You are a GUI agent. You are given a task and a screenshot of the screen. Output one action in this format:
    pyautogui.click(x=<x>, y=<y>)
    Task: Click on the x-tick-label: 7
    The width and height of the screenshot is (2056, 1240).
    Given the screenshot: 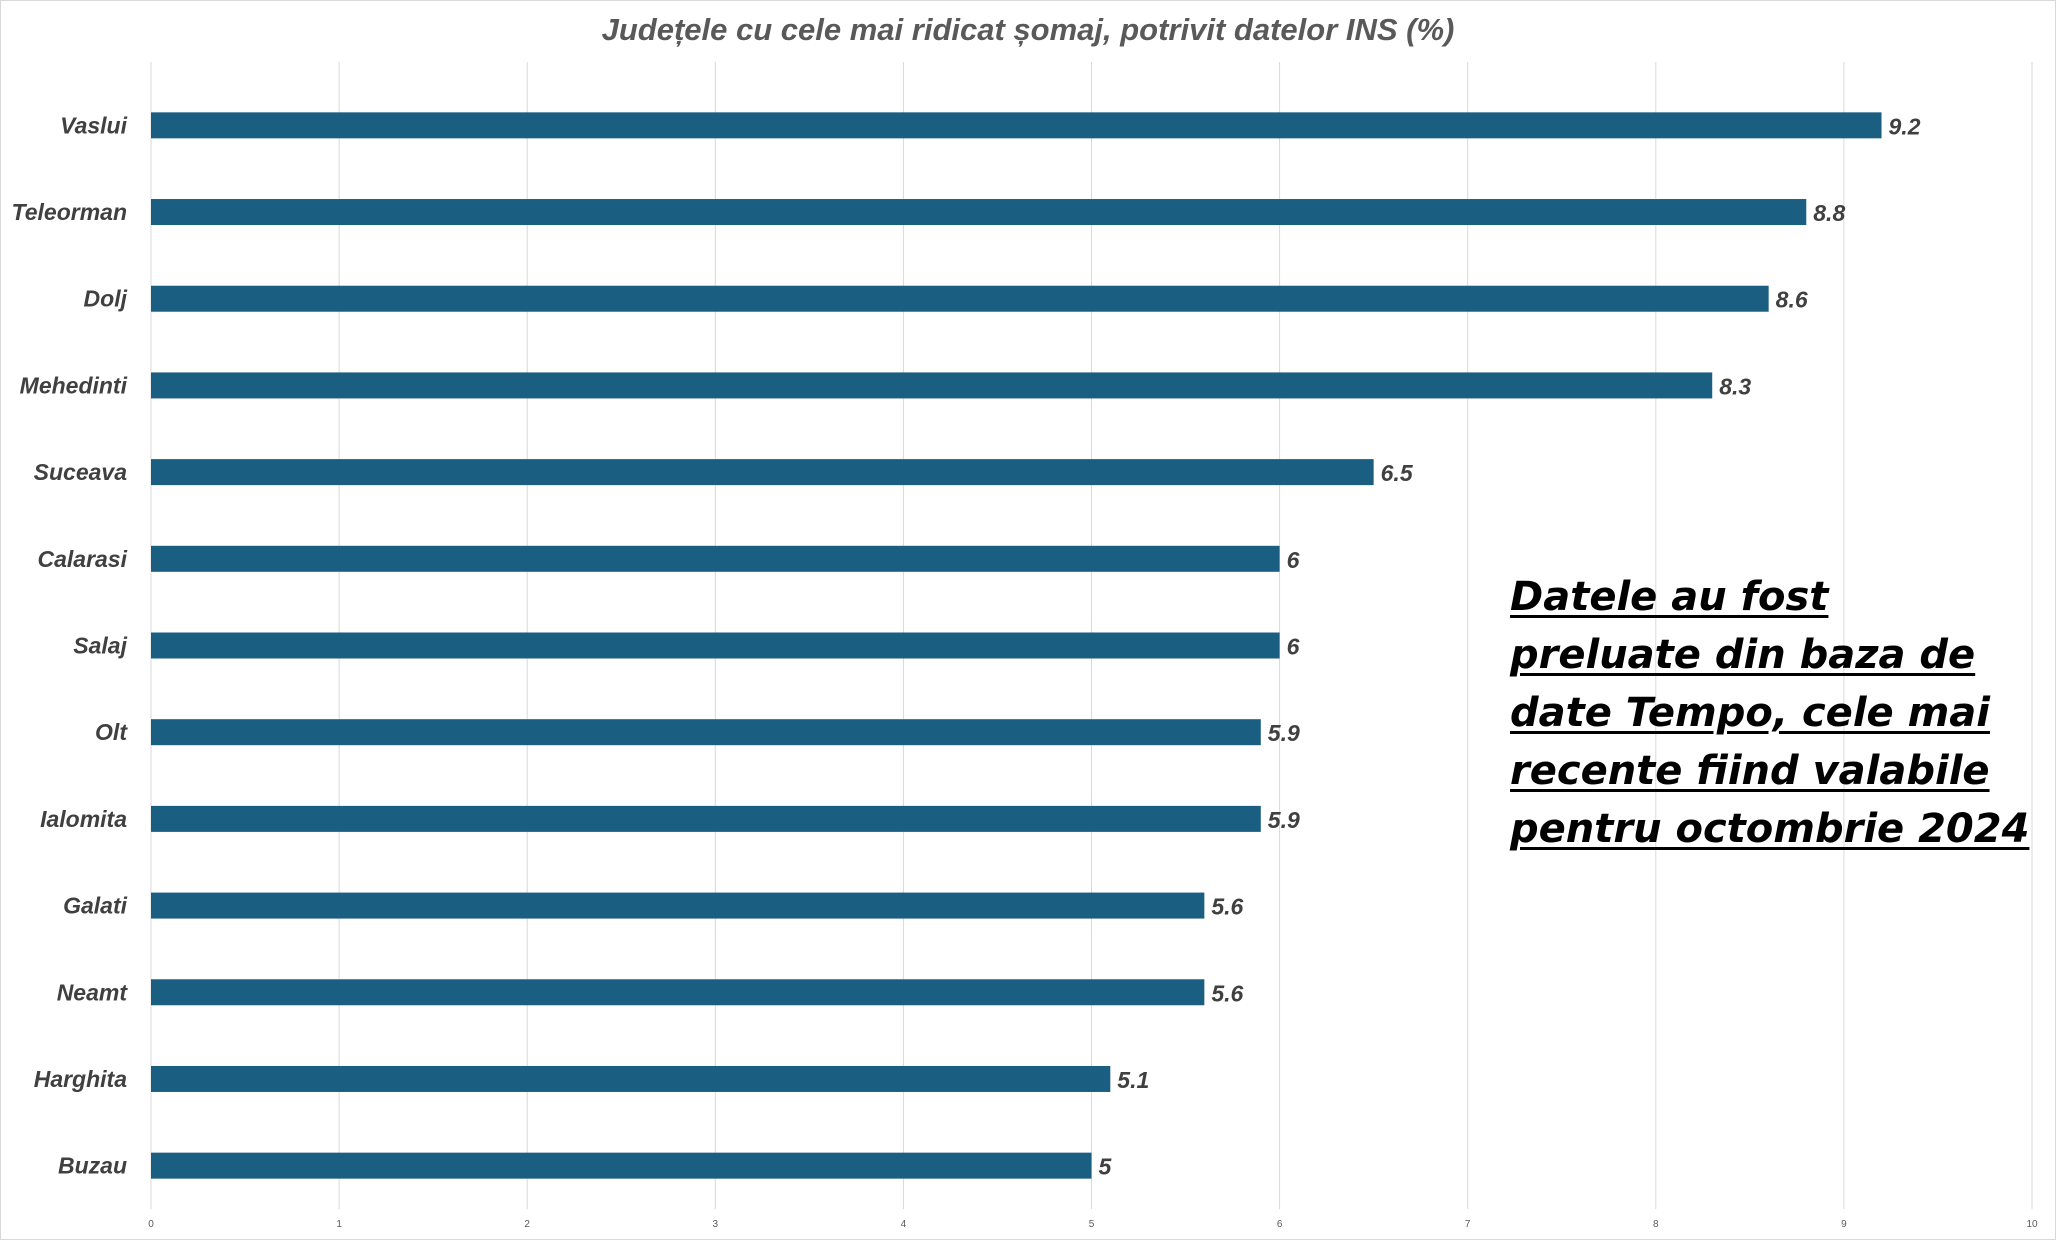 What is the action you would take?
    pyautogui.click(x=1468, y=1224)
    